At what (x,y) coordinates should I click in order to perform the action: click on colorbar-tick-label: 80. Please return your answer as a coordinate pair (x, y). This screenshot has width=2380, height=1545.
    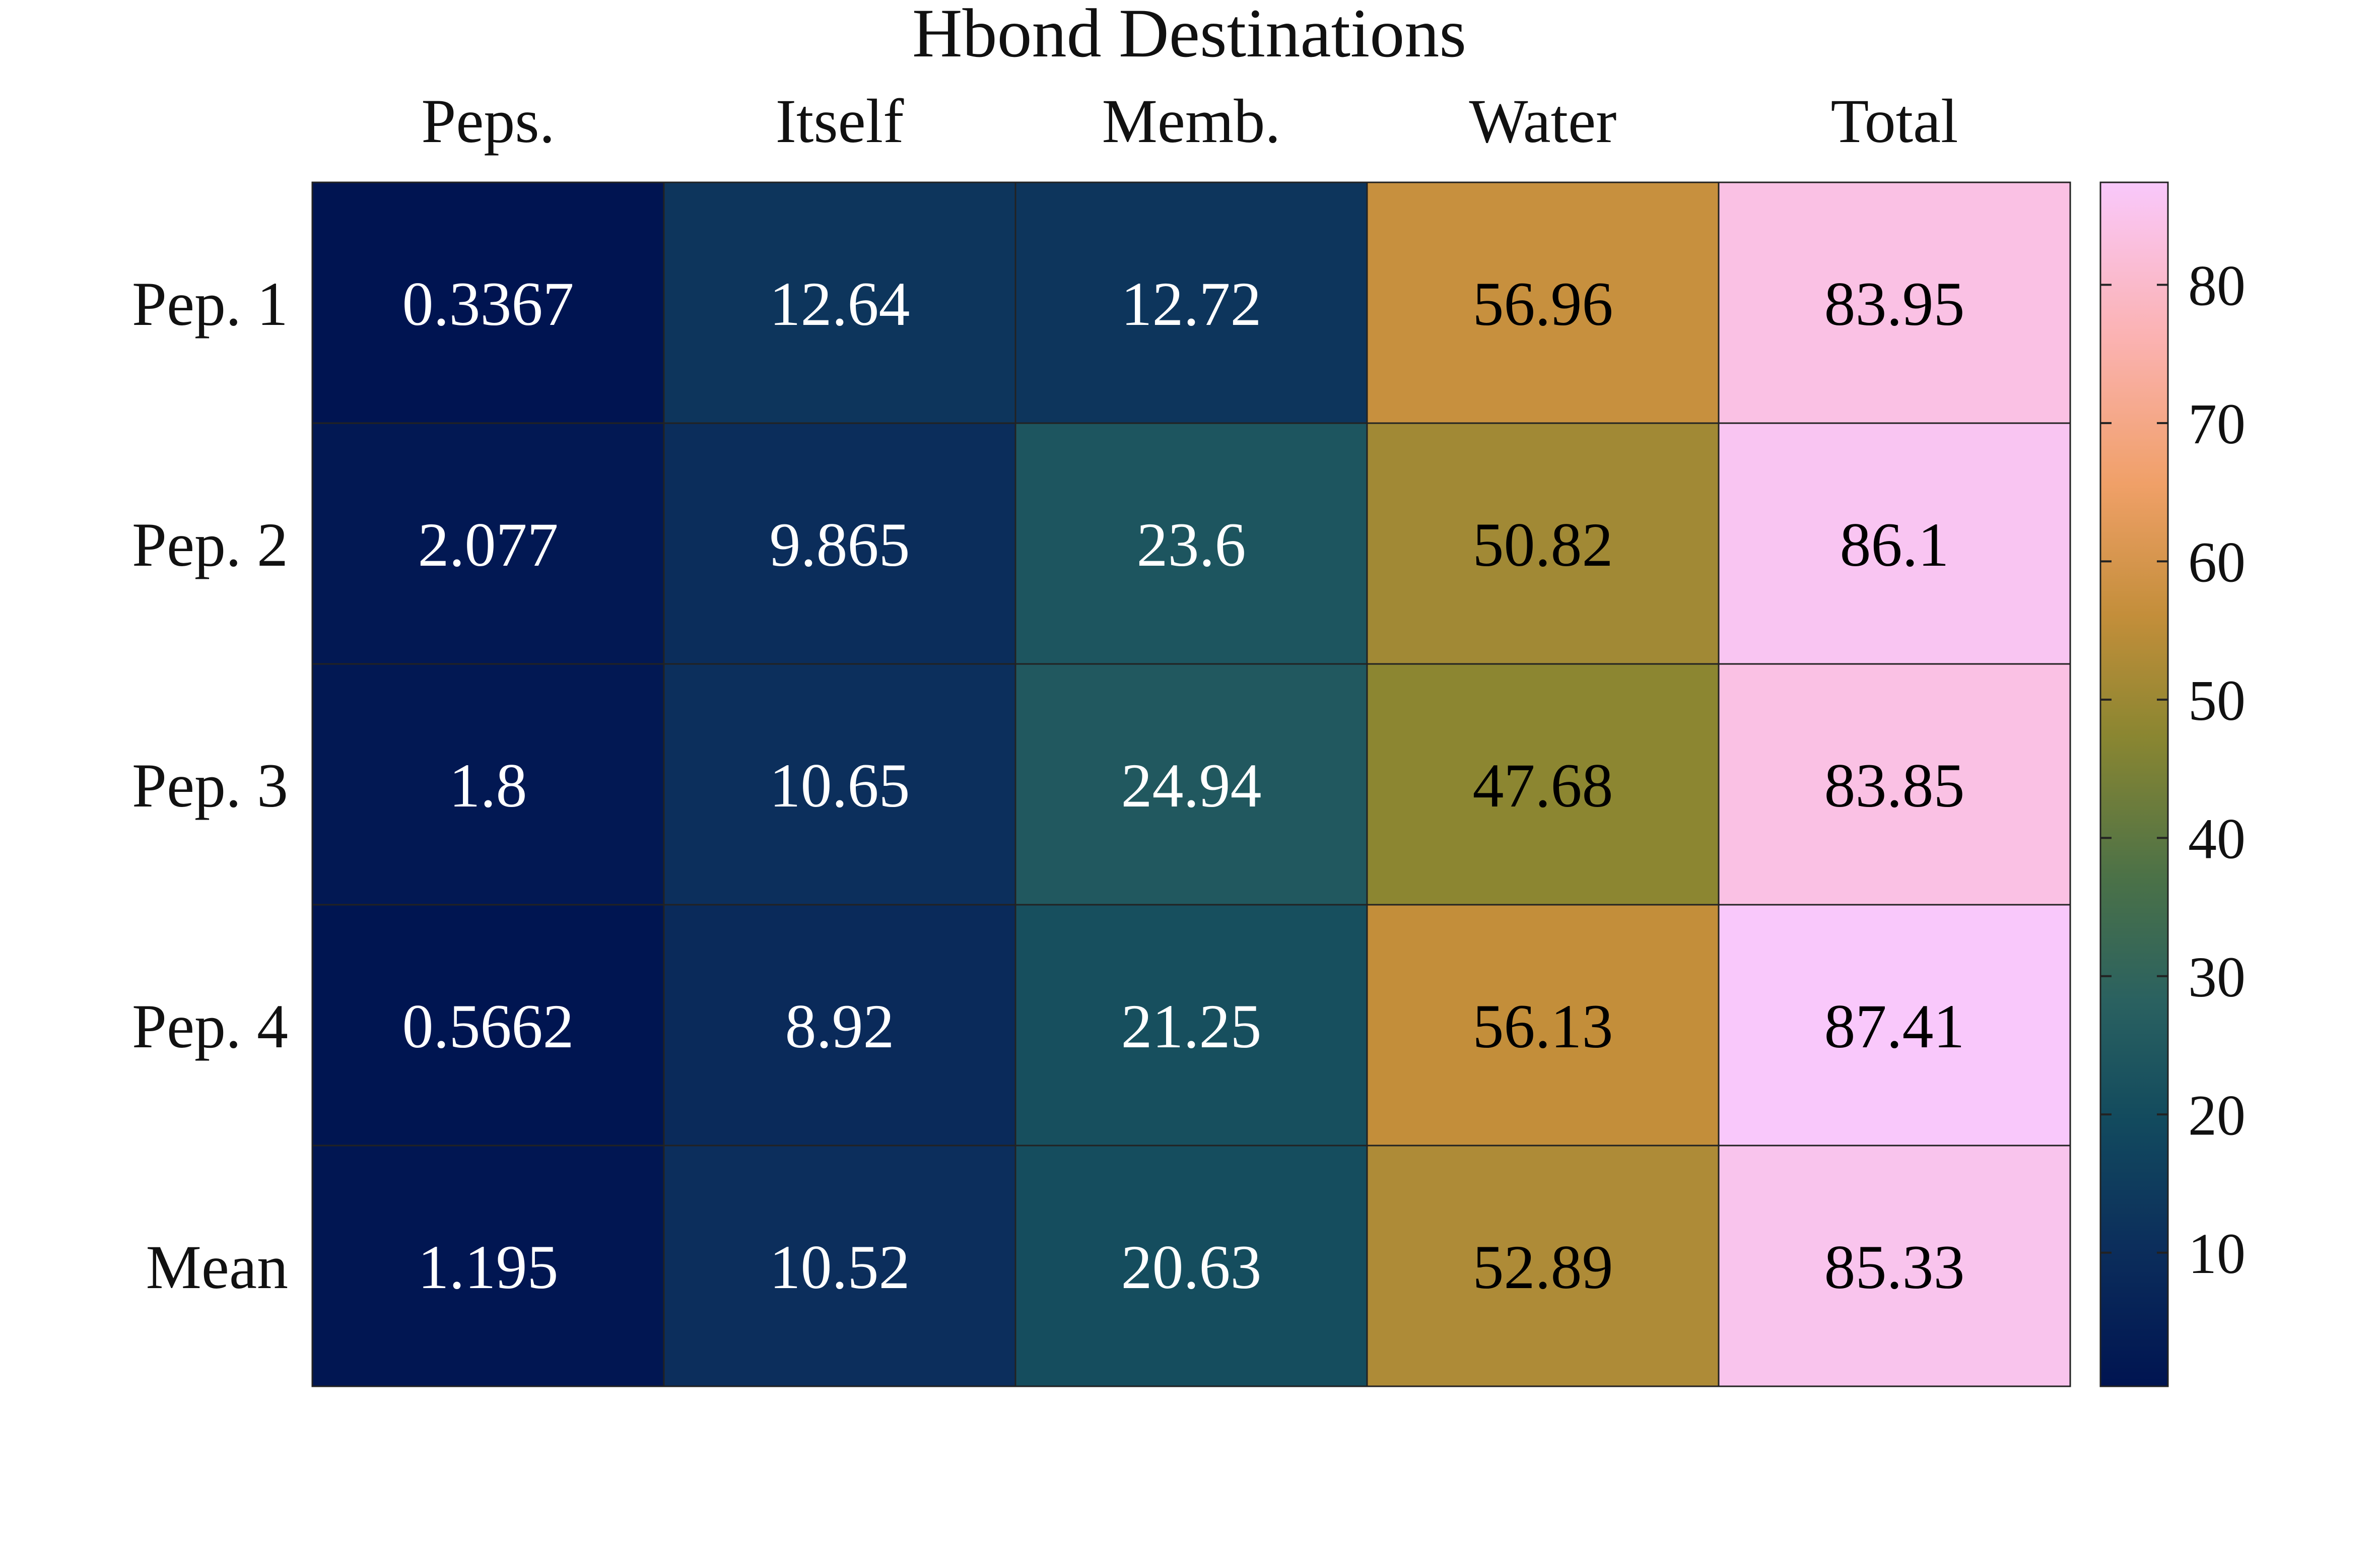
    Looking at the image, I should click on (2217, 285).